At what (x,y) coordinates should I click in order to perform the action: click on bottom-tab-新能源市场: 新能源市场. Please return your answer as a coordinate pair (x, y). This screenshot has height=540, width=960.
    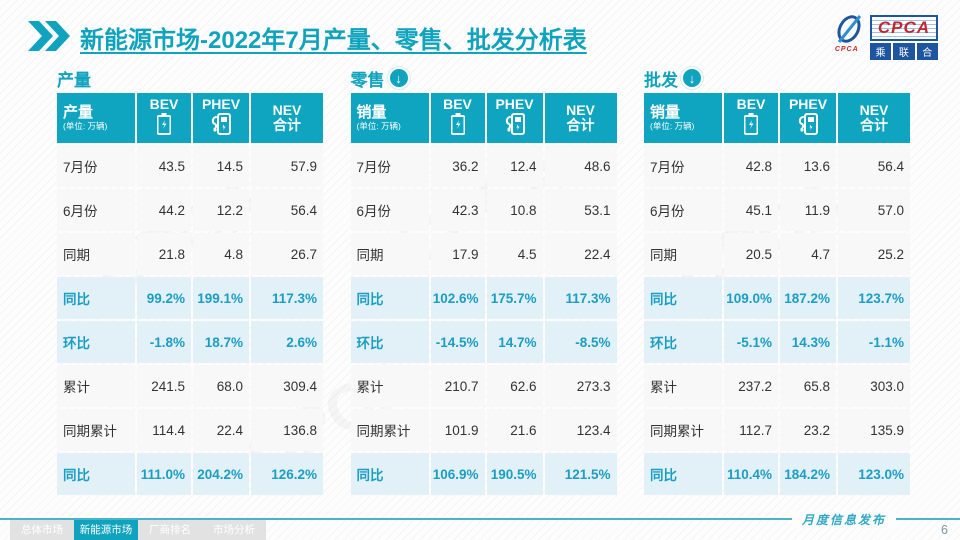
    Looking at the image, I should click on (106, 530).